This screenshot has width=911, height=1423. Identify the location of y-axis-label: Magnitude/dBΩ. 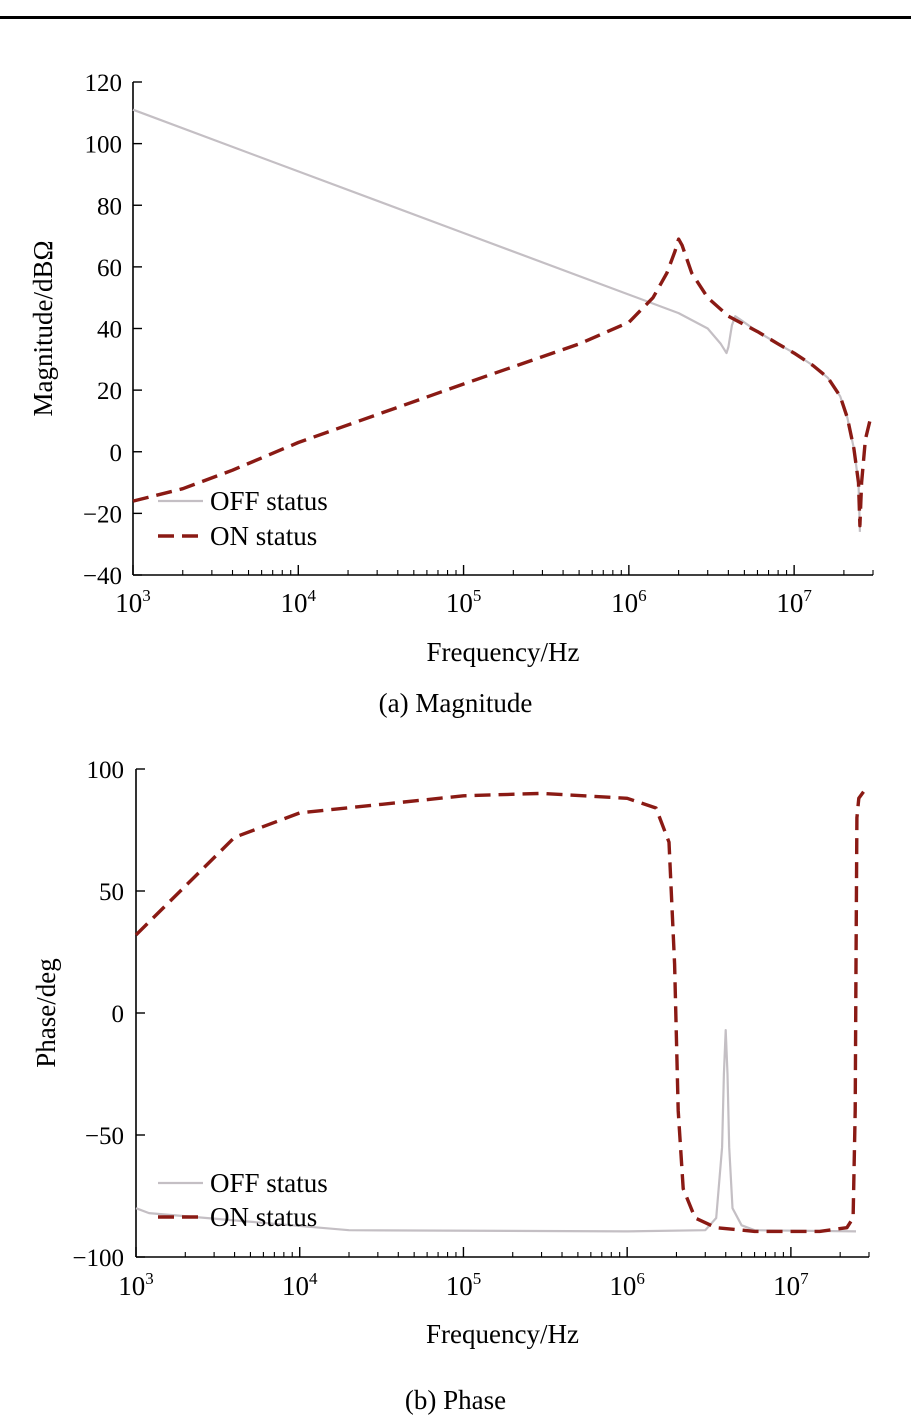
(43, 328).